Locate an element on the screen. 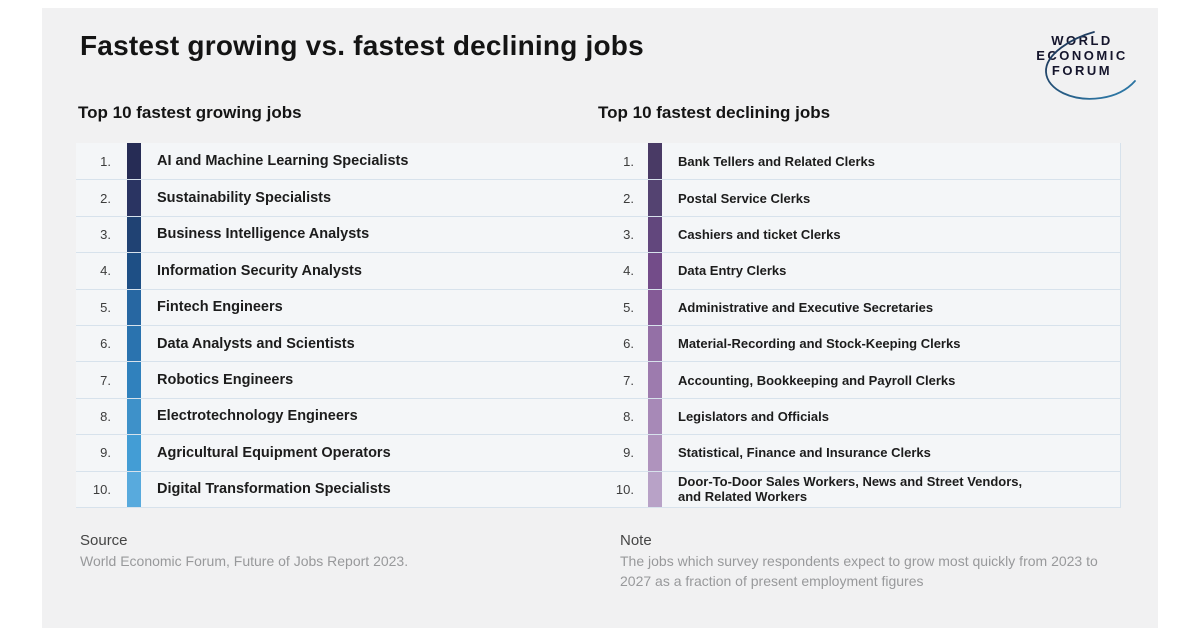 The height and width of the screenshot is (628, 1200). source-label: Source is located at coordinates (104, 540).